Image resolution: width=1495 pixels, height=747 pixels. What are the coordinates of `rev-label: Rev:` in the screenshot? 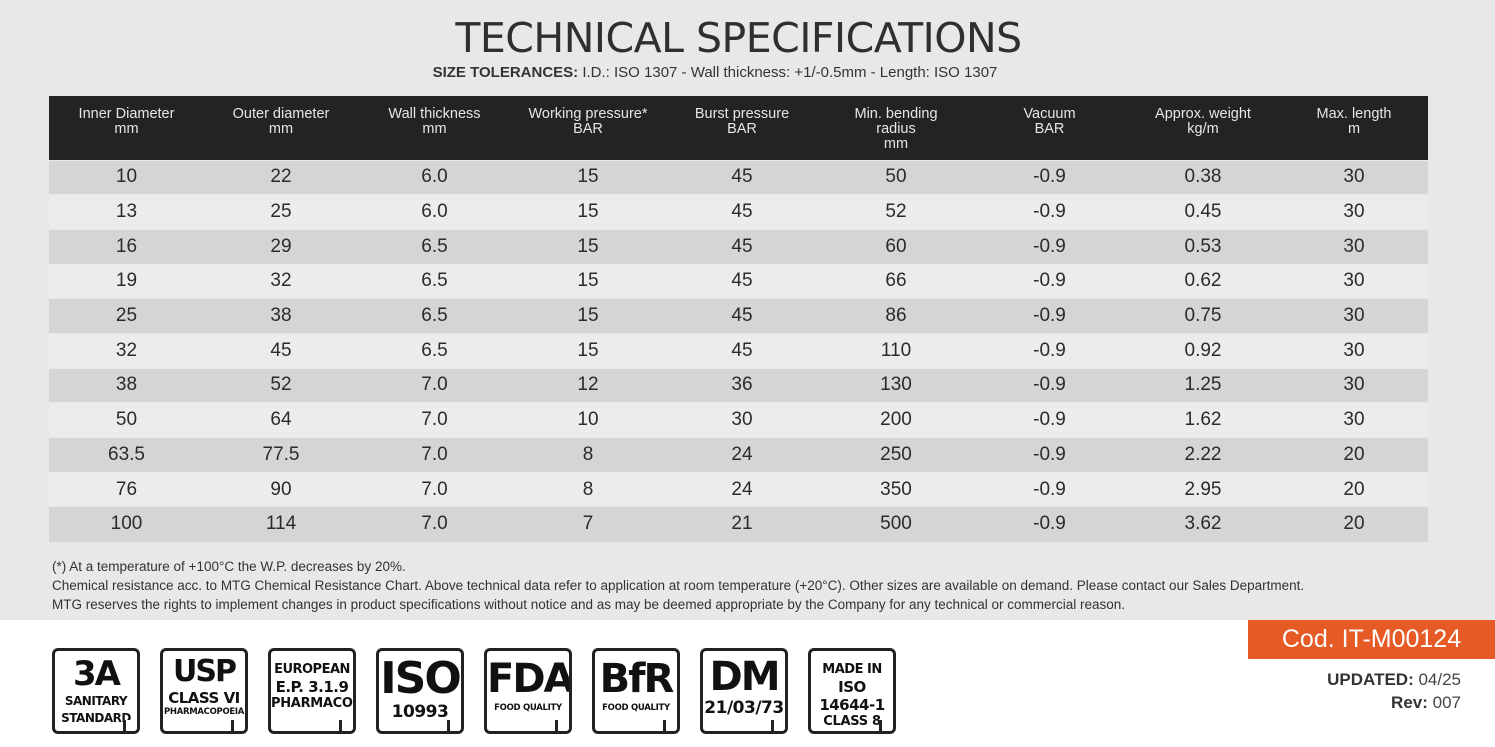 It's located at (1409, 702).